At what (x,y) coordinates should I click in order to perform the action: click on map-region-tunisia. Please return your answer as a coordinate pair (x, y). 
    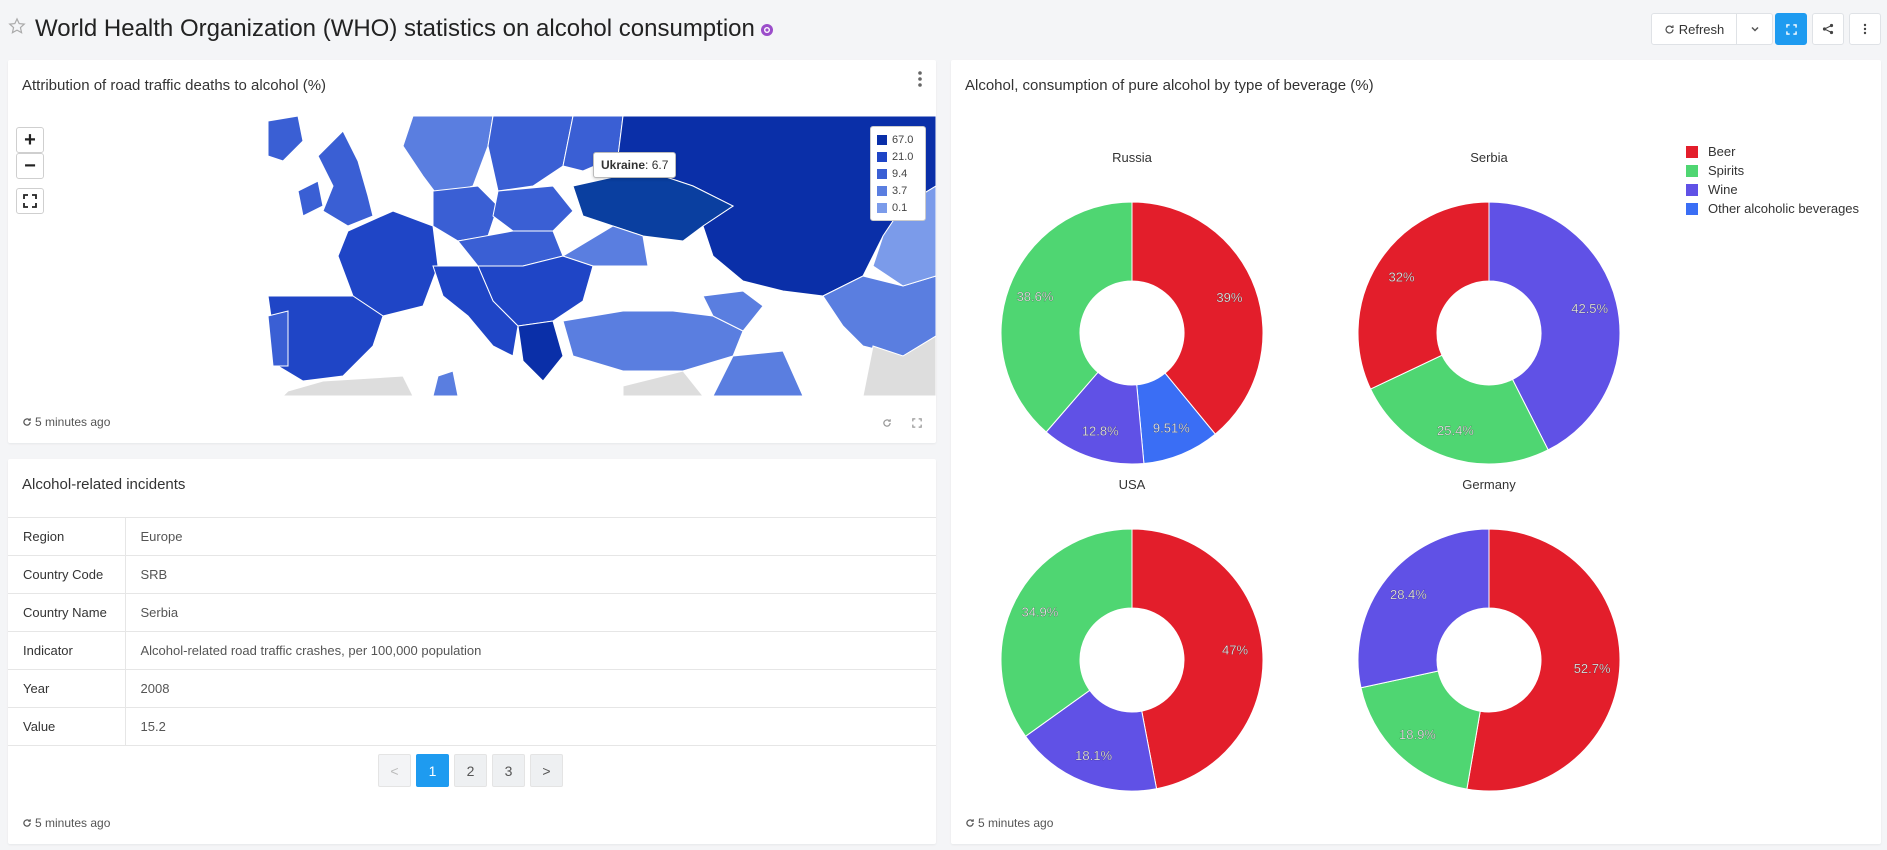
    Looking at the image, I should click on (445, 383).